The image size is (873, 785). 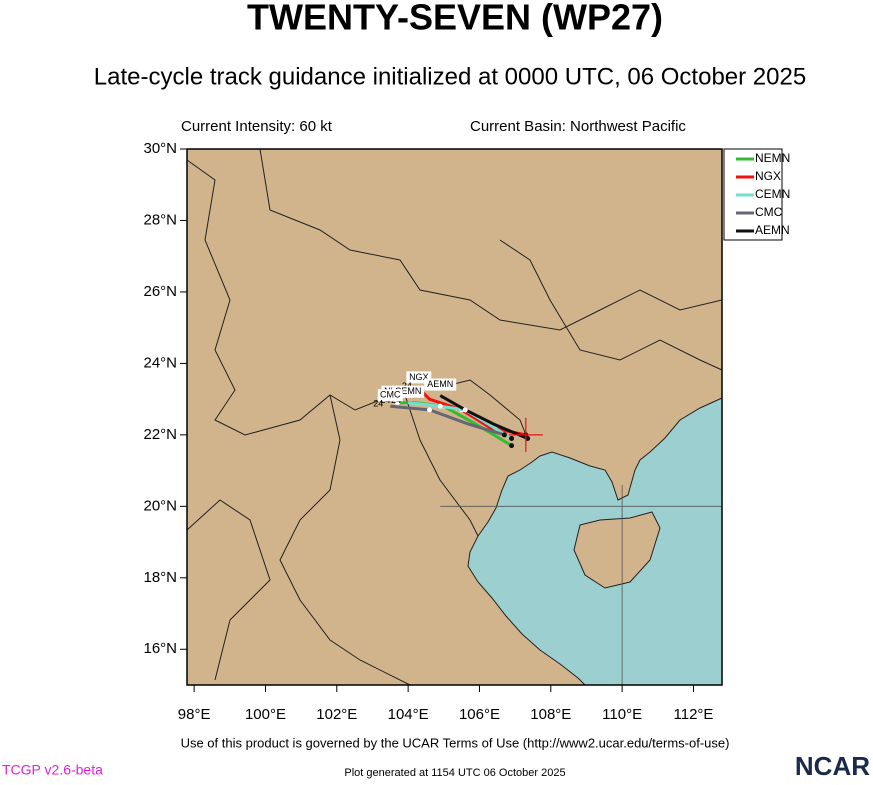 I want to click on sea-grid, so click(x=581, y=584).